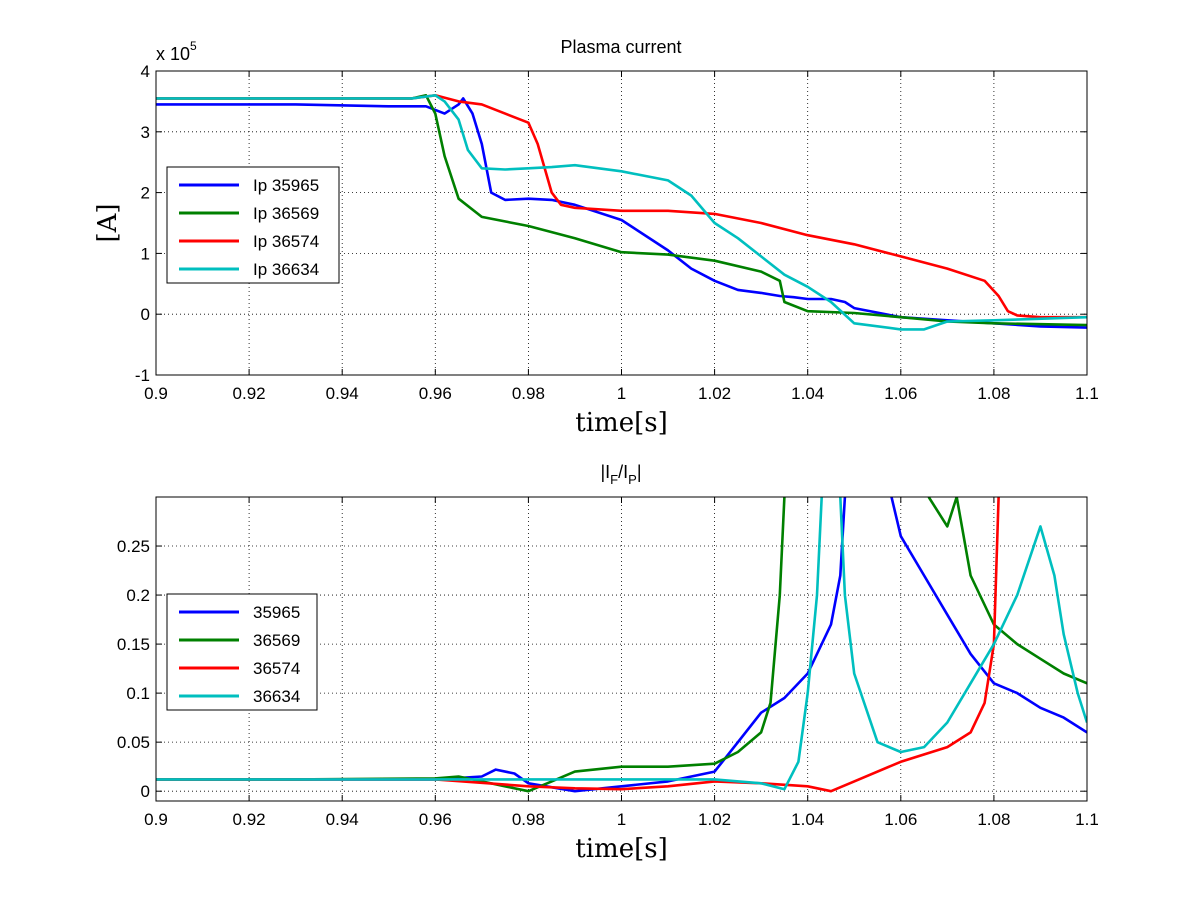 This screenshot has width=1201, height=901. Describe the element at coordinates (176, 51) in the screenshot. I see `y-axis-exponent: x 105` at that location.